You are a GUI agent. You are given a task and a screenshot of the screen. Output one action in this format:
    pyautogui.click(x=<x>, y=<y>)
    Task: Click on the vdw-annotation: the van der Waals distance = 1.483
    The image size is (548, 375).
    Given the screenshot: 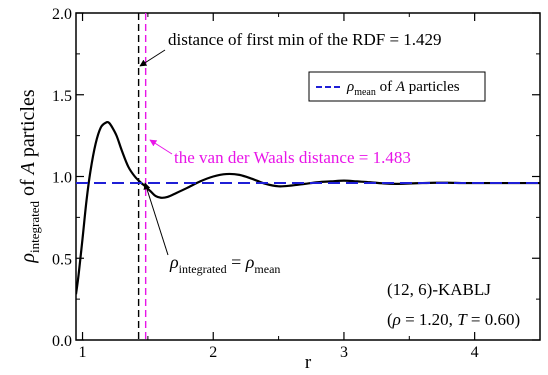 What is the action you would take?
    pyautogui.click(x=292, y=157)
    